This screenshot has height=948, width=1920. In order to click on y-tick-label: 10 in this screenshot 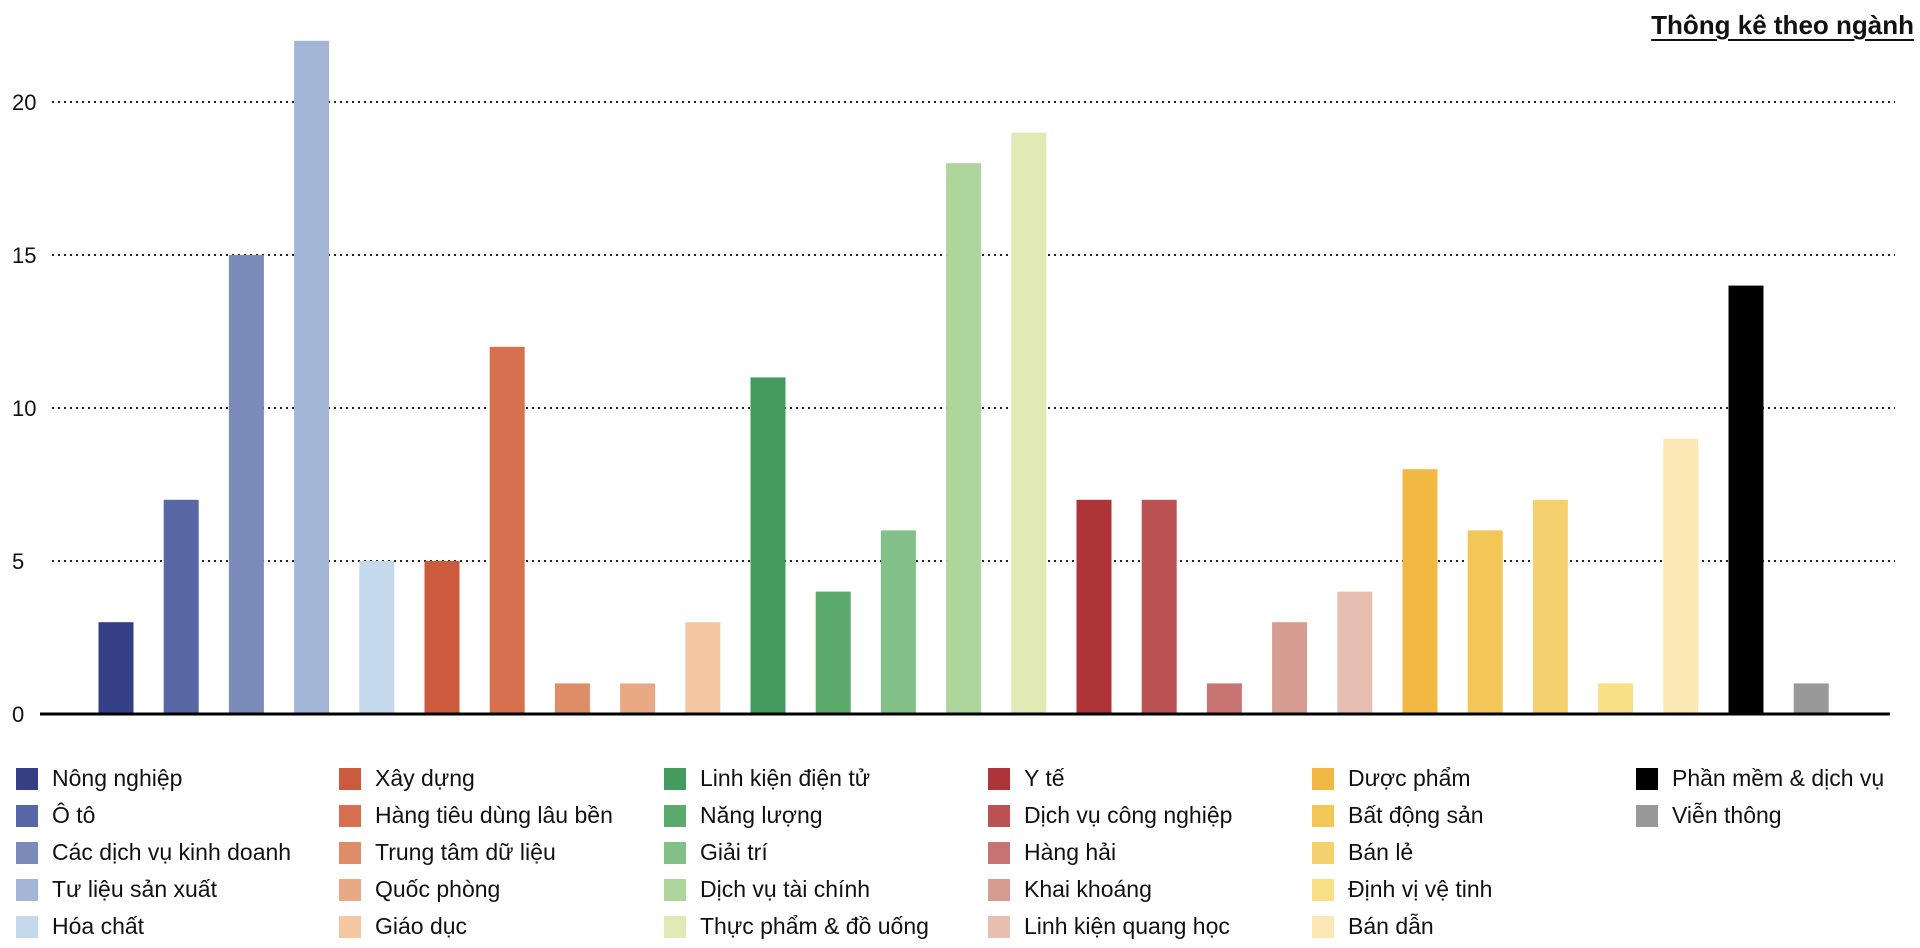, I will do `click(24, 408)`.